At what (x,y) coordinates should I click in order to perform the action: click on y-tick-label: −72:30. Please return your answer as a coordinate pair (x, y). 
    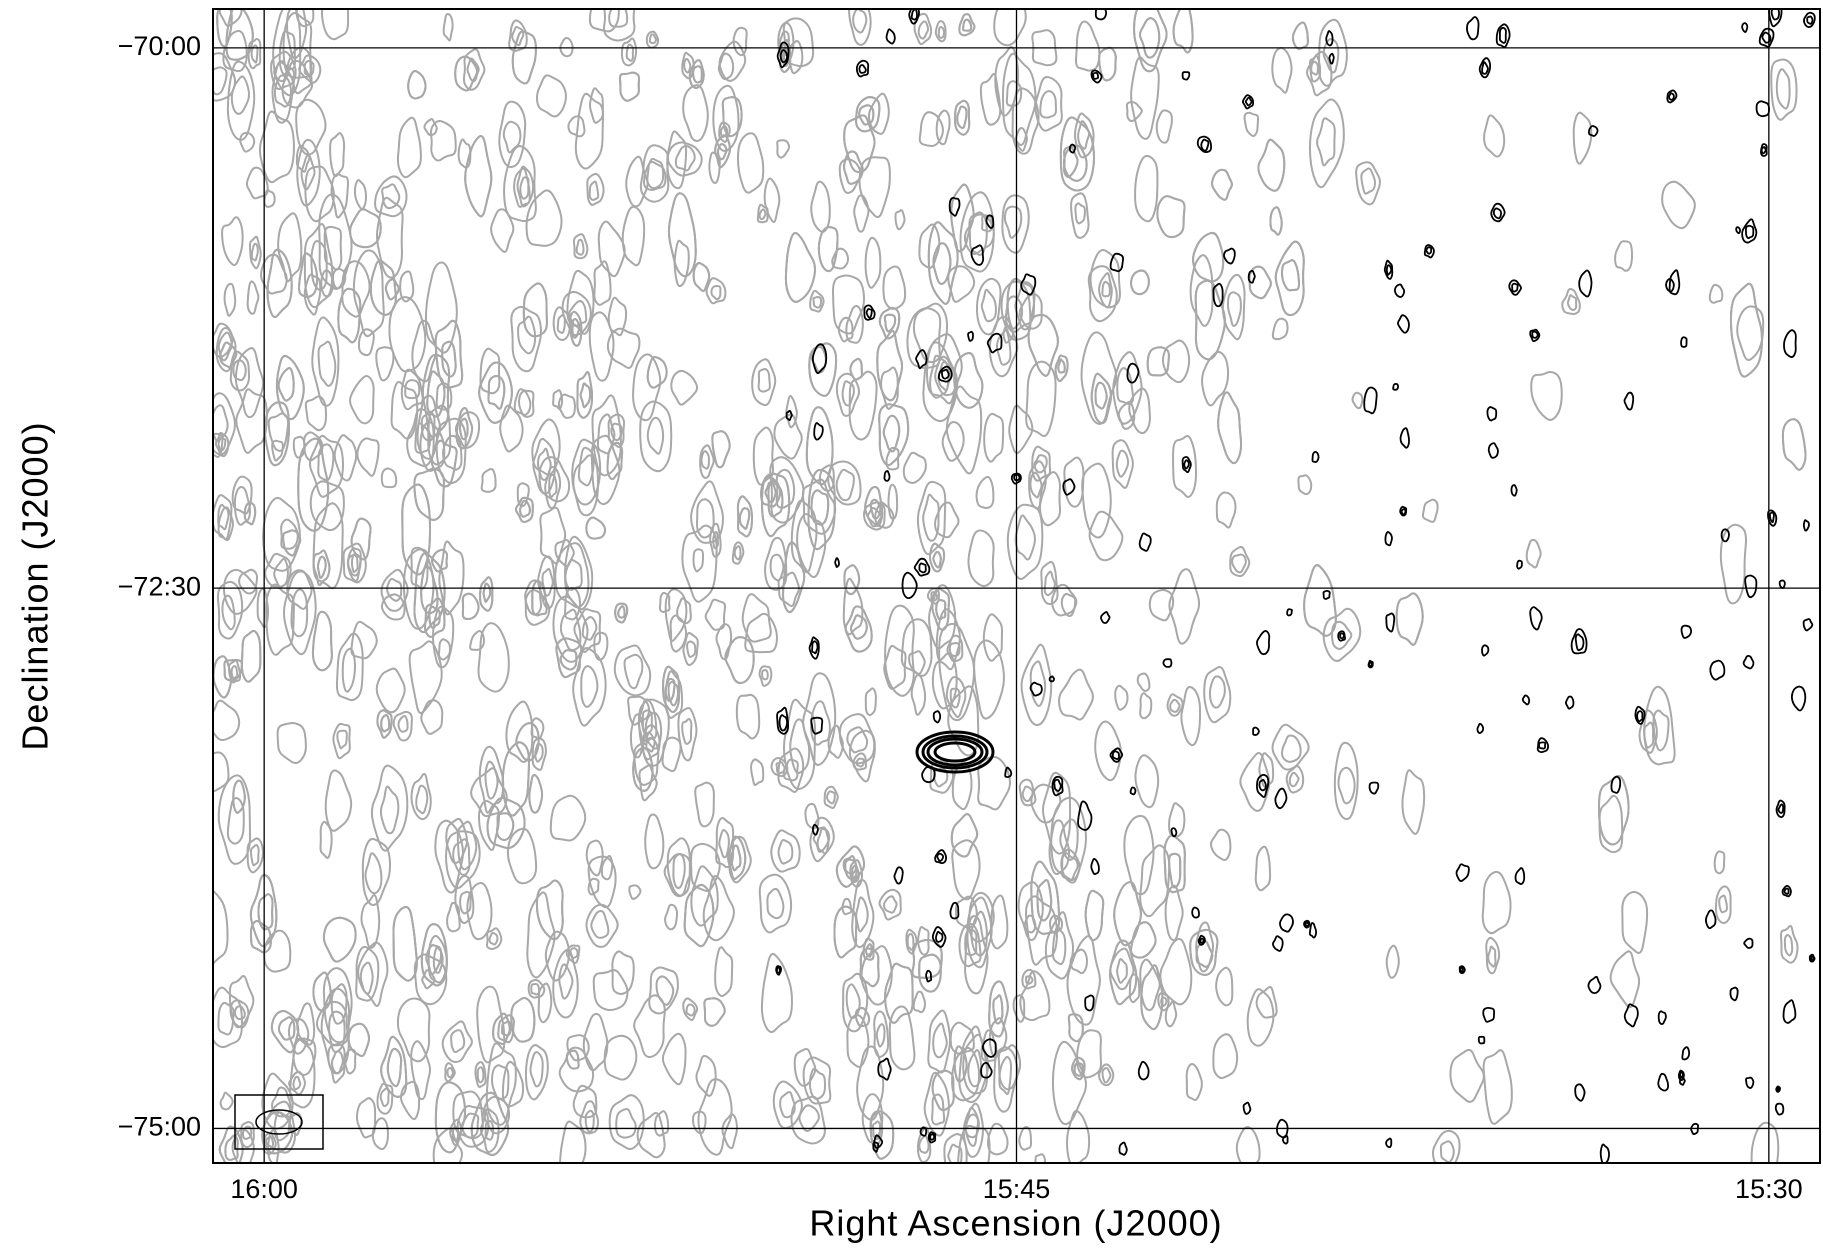
    Looking at the image, I should click on (159, 586).